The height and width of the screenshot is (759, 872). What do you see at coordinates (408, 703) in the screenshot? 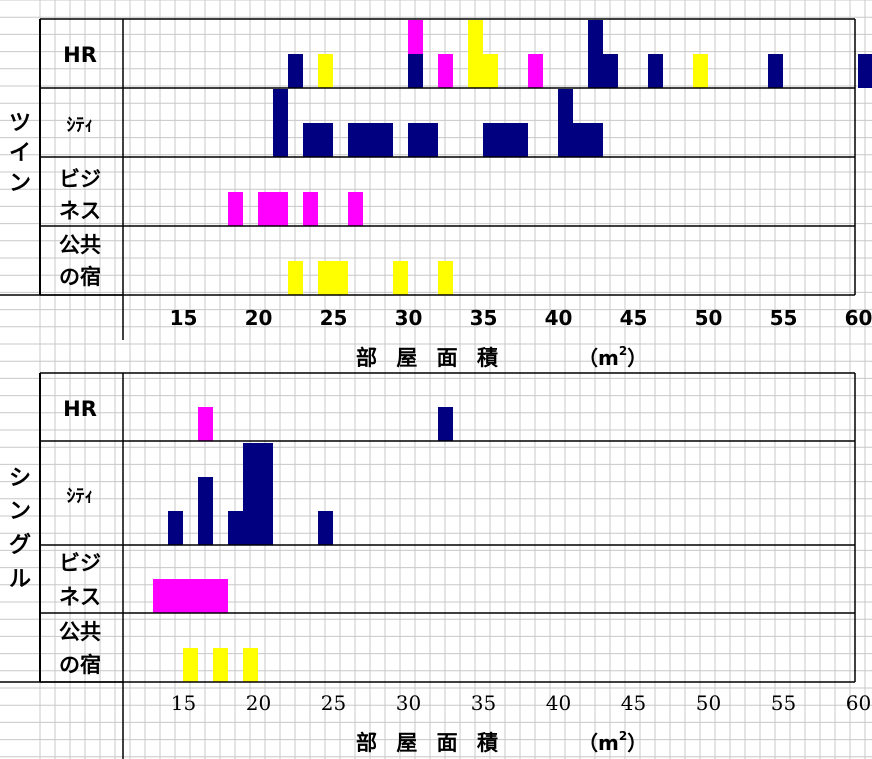
I see `single-x-tick: 30` at bounding box center [408, 703].